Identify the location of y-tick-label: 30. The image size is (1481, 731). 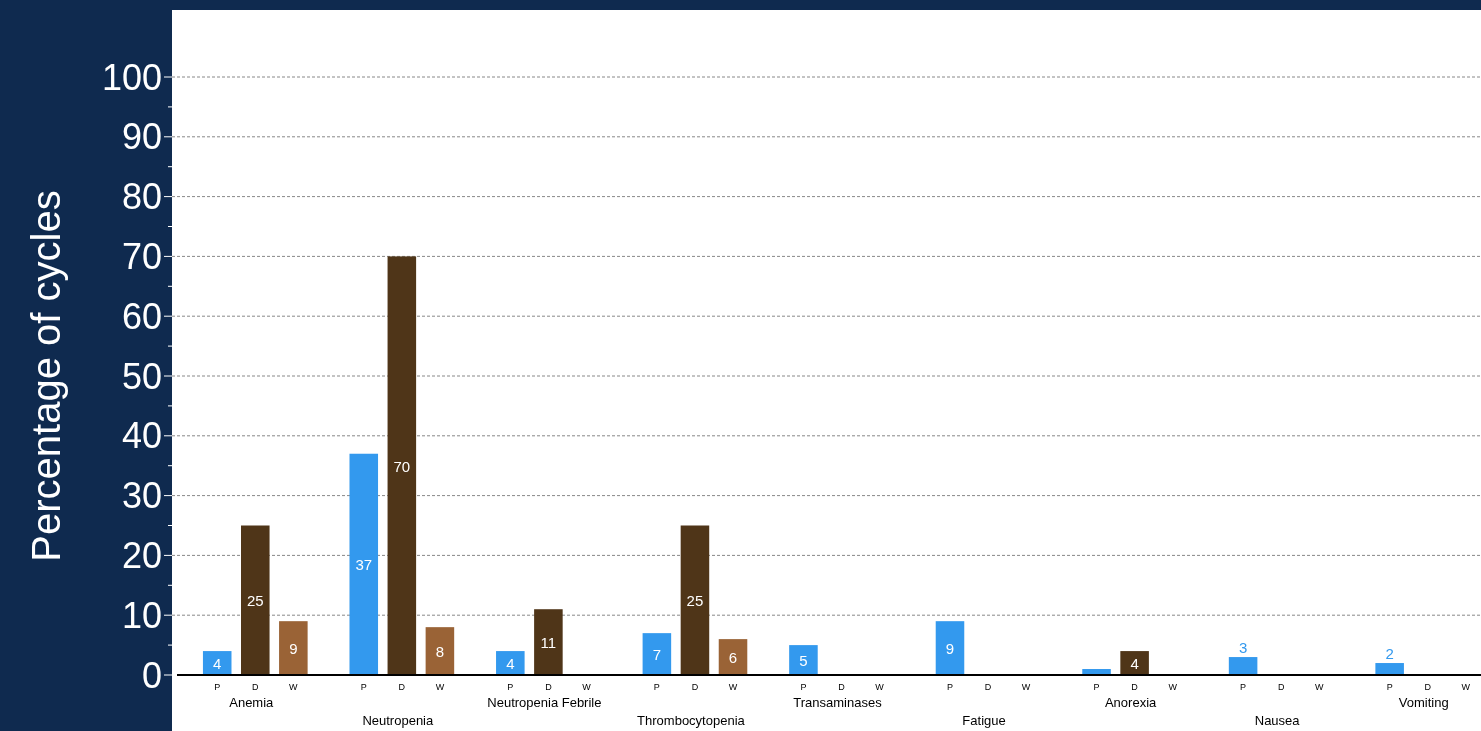
(141, 496).